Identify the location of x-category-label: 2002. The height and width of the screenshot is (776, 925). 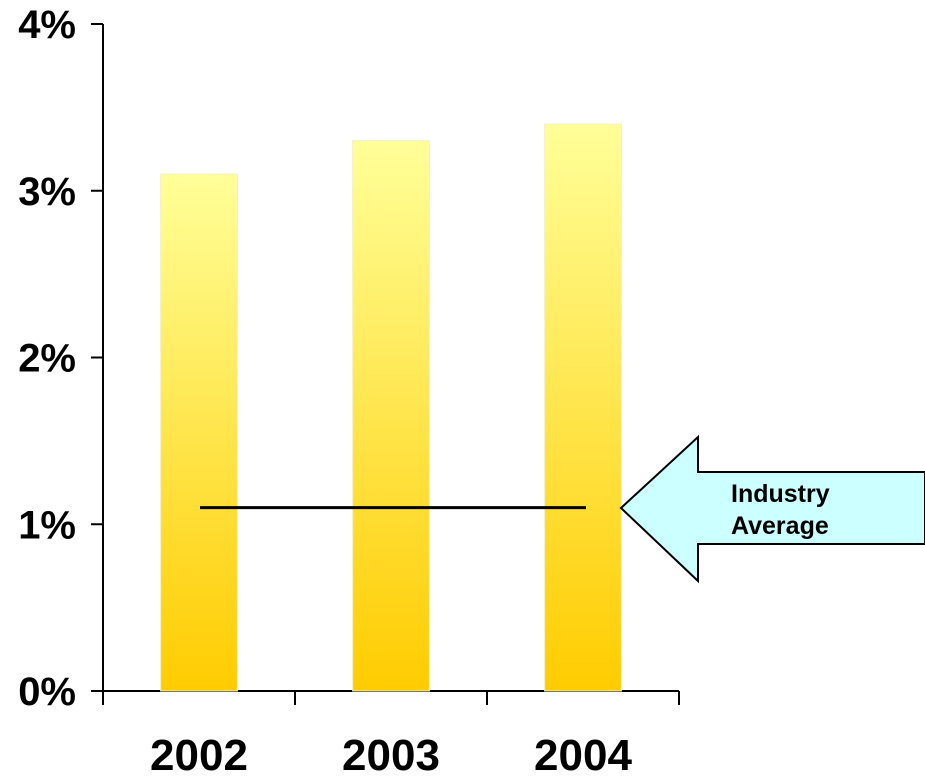
(199, 753).